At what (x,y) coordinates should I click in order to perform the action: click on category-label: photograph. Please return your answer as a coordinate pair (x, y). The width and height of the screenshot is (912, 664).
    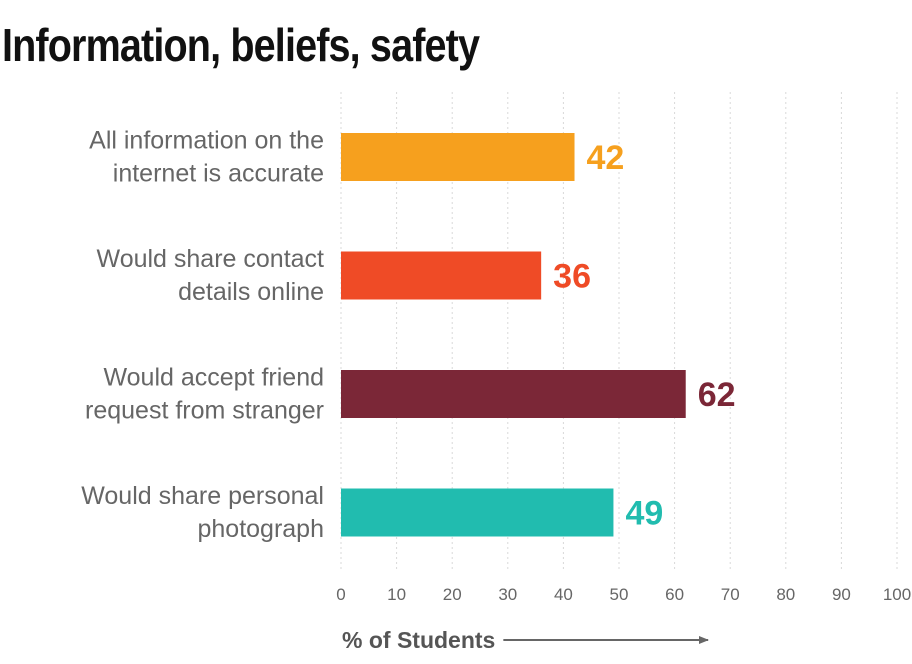
    Looking at the image, I should click on (260, 529).